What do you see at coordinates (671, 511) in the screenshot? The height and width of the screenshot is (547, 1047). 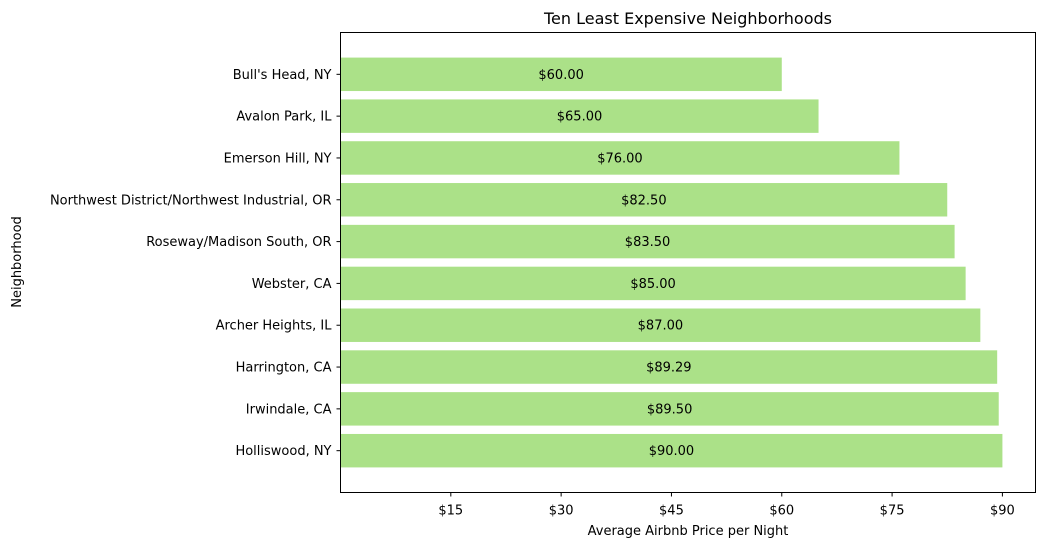 I see `x-tick-label: $45` at bounding box center [671, 511].